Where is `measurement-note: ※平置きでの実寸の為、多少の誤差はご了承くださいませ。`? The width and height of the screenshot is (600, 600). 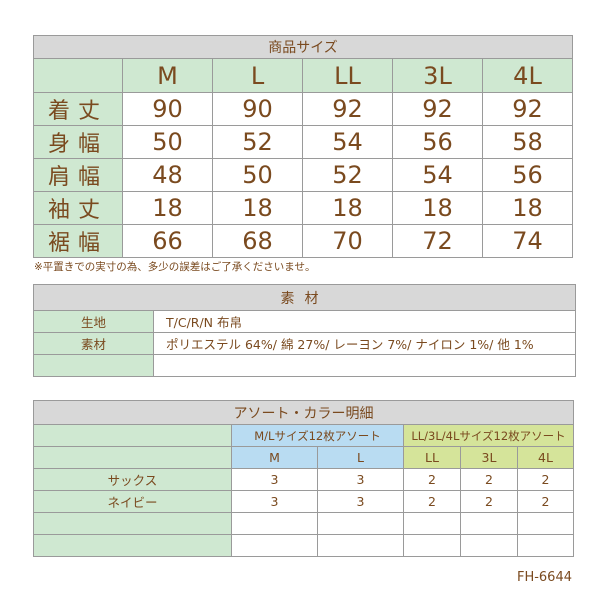
measurement-note: ※平置きでの実寸の為、多少の誤差はご了承くださいませ。 is located at coordinates (175, 267).